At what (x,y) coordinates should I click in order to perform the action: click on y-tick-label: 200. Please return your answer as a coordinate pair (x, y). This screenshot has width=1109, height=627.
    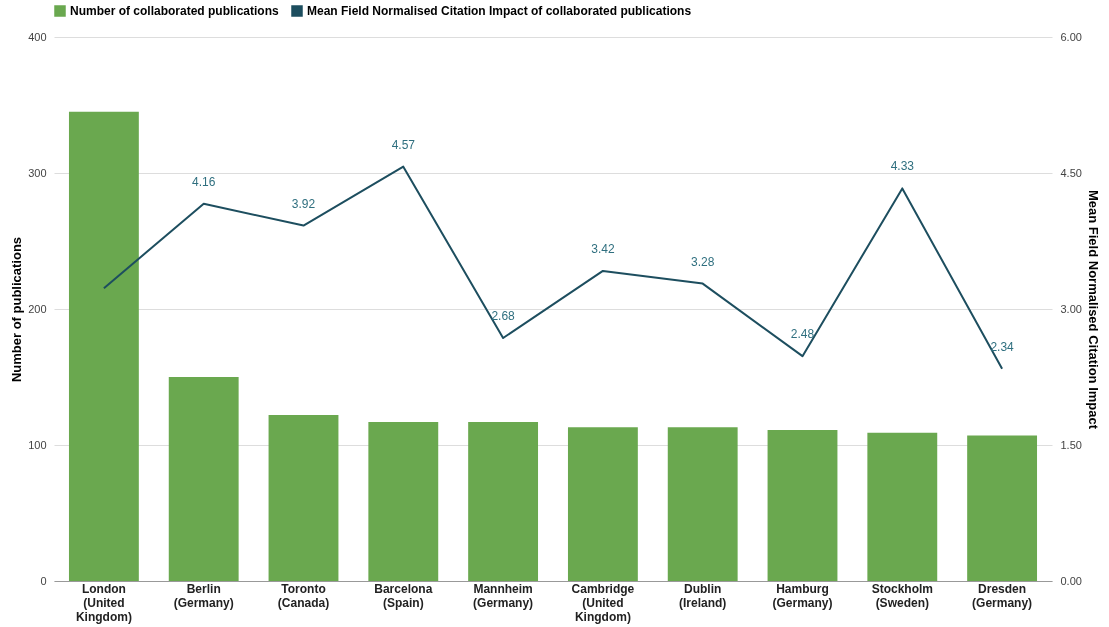
    Looking at the image, I should click on (37, 308).